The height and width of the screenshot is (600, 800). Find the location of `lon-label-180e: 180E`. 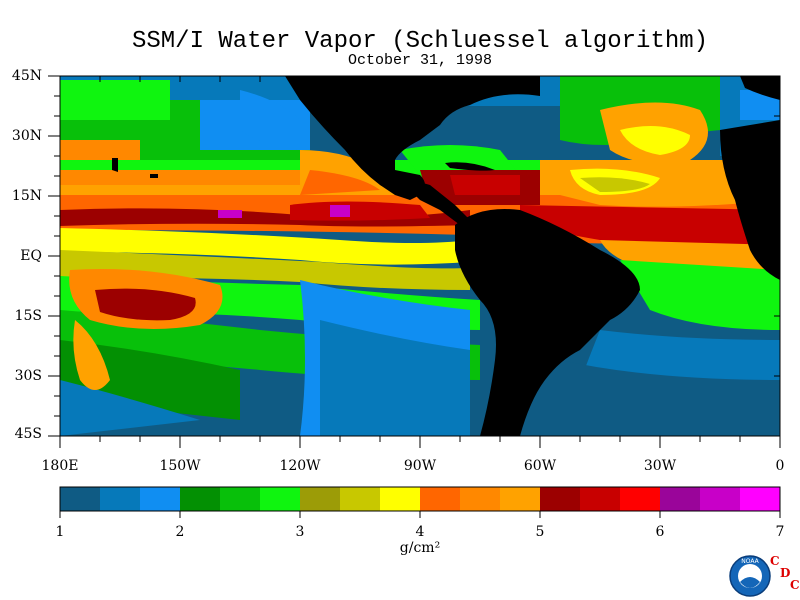

lon-label-180e: 180E is located at coordinates (60, 466).